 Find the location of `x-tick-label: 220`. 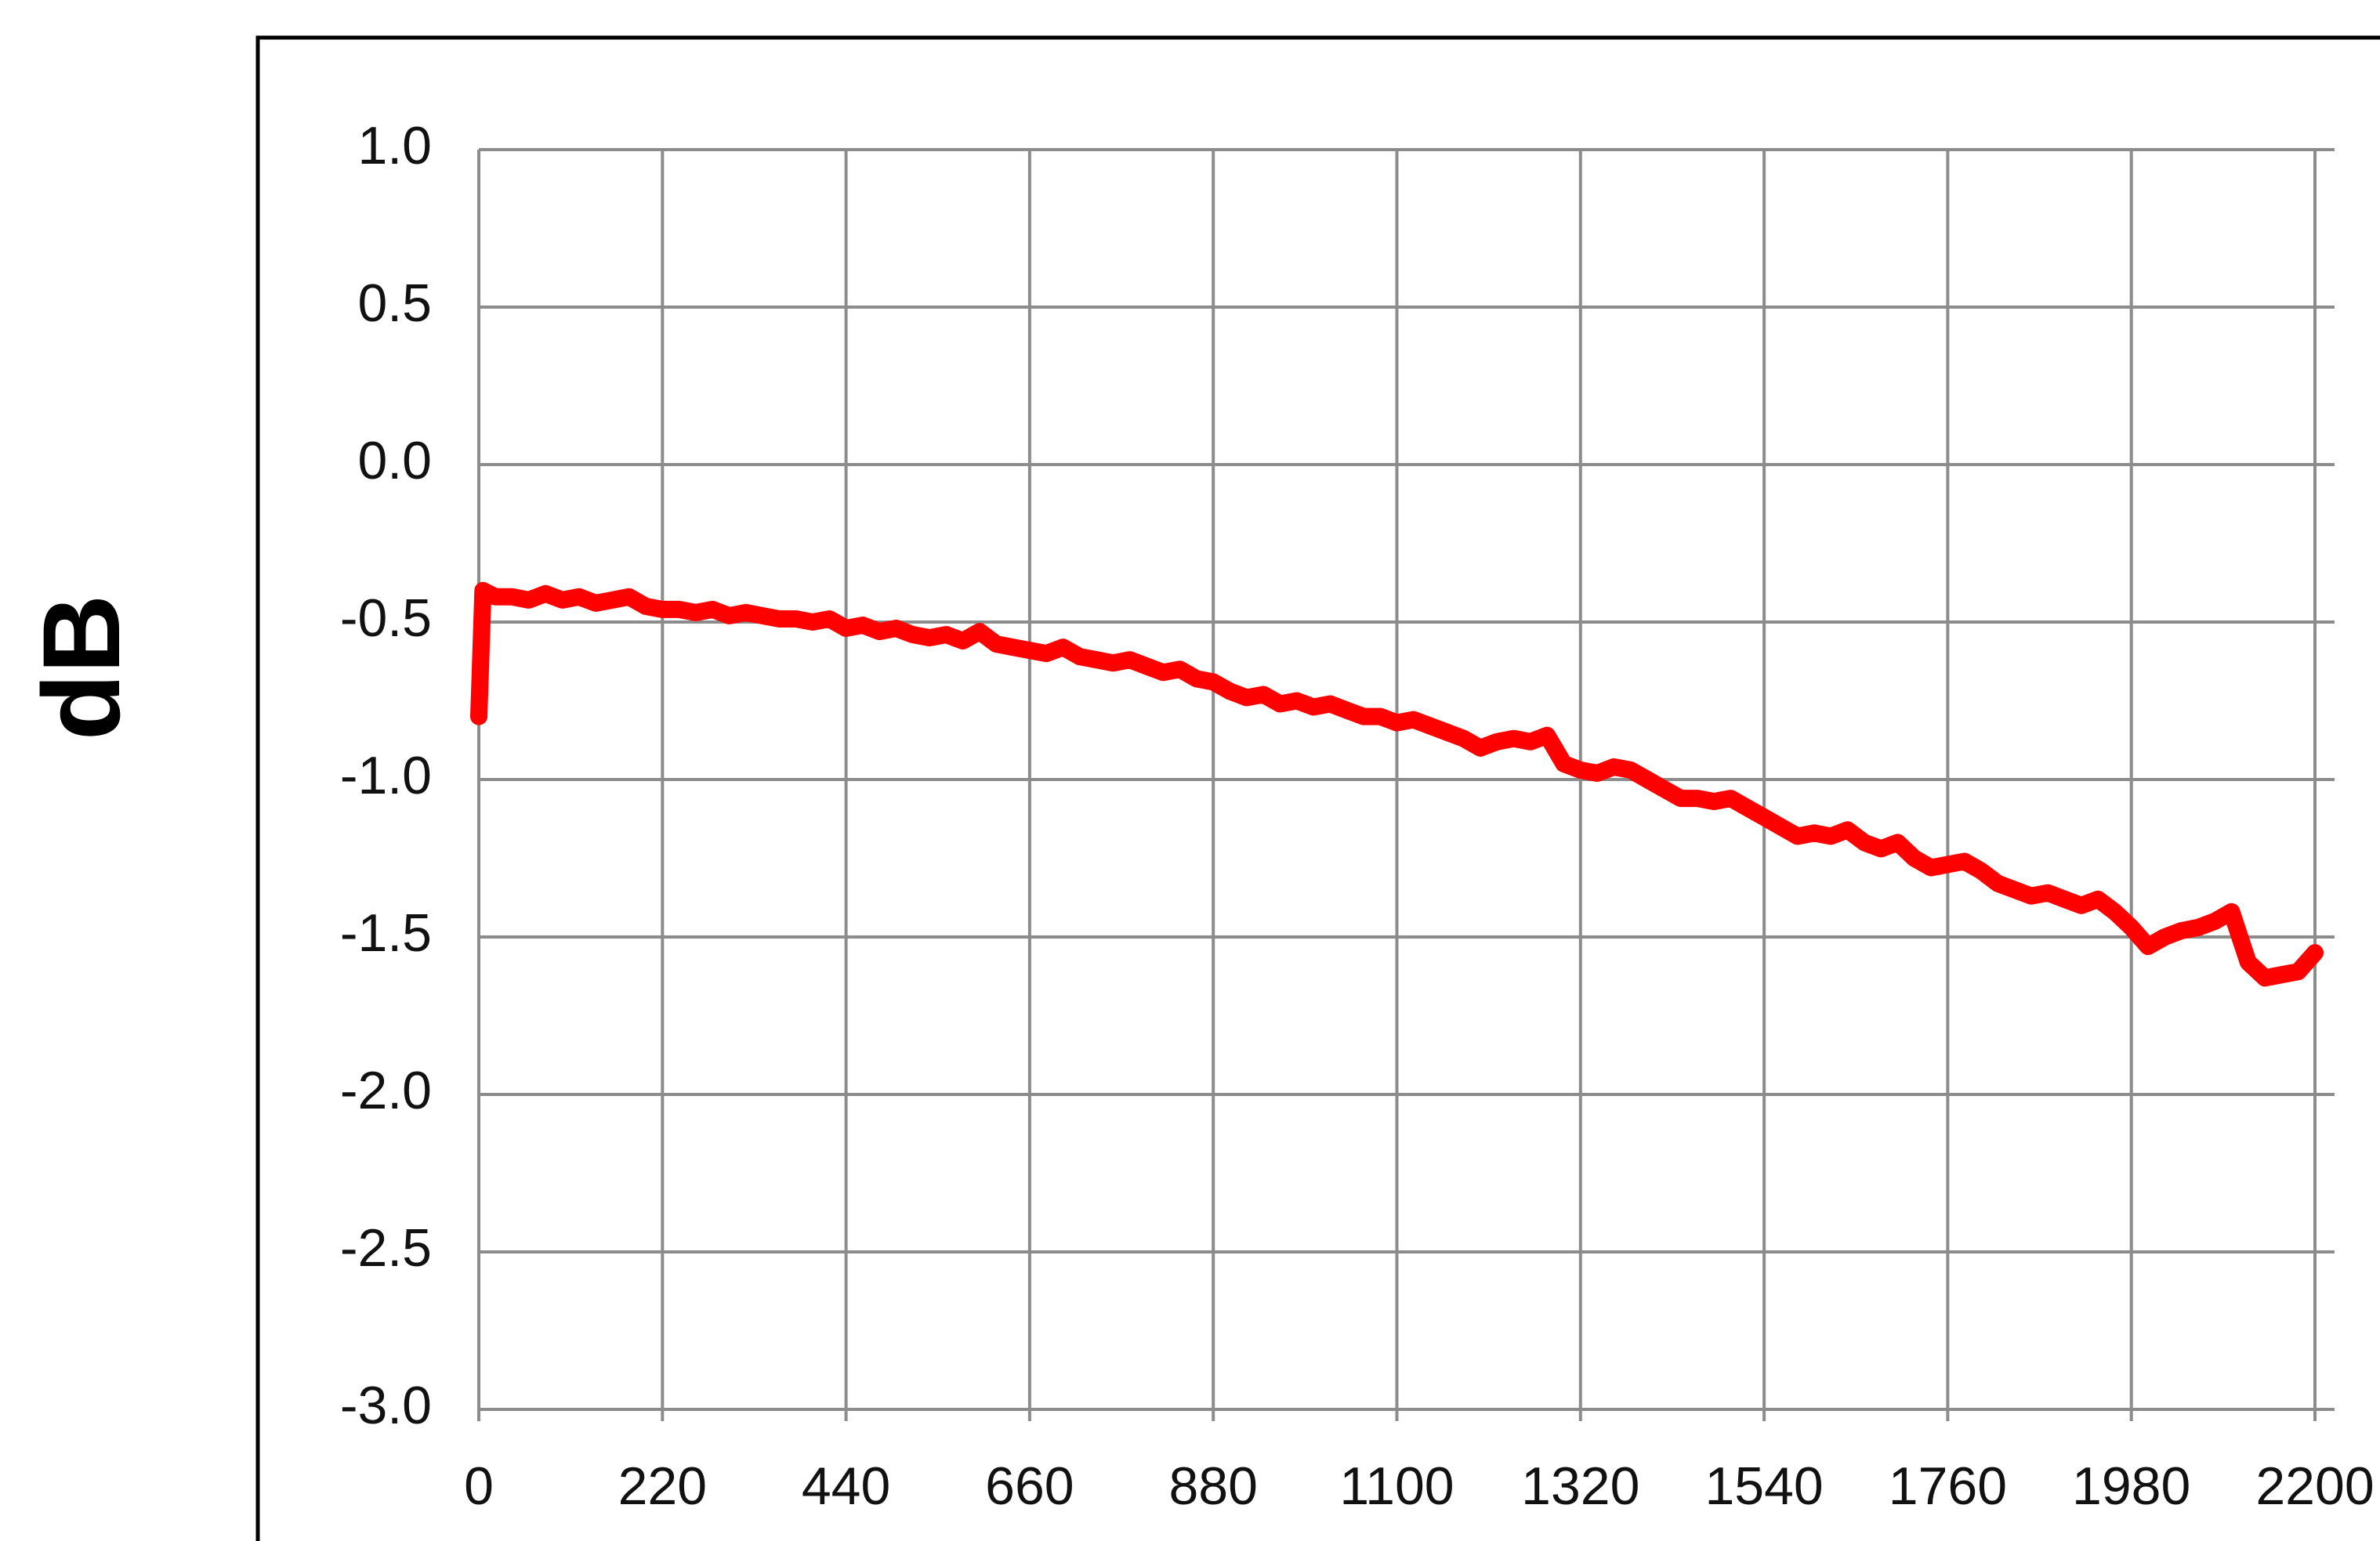

x-tick-label: 220 is located at coordinates (662, 1486).